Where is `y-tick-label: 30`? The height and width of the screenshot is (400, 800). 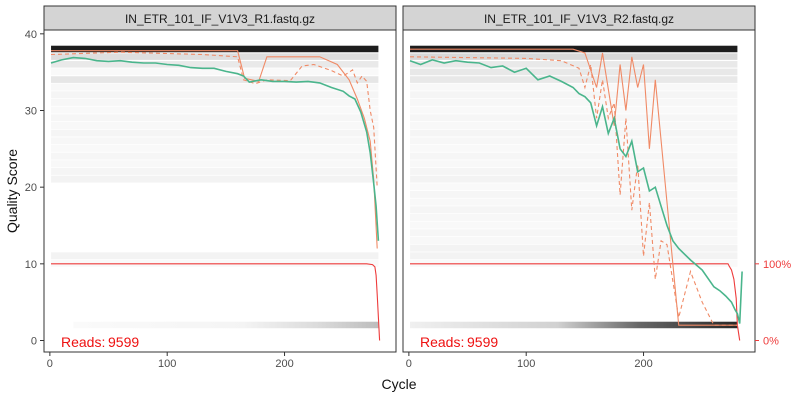
y-tick-label: 30 is located at coordinates (31, 112).